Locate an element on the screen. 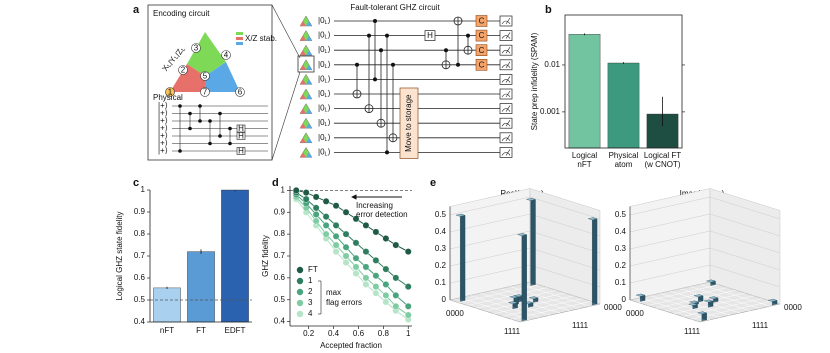  y-tick-label: 0.001 is located at coordinates (550, 111).